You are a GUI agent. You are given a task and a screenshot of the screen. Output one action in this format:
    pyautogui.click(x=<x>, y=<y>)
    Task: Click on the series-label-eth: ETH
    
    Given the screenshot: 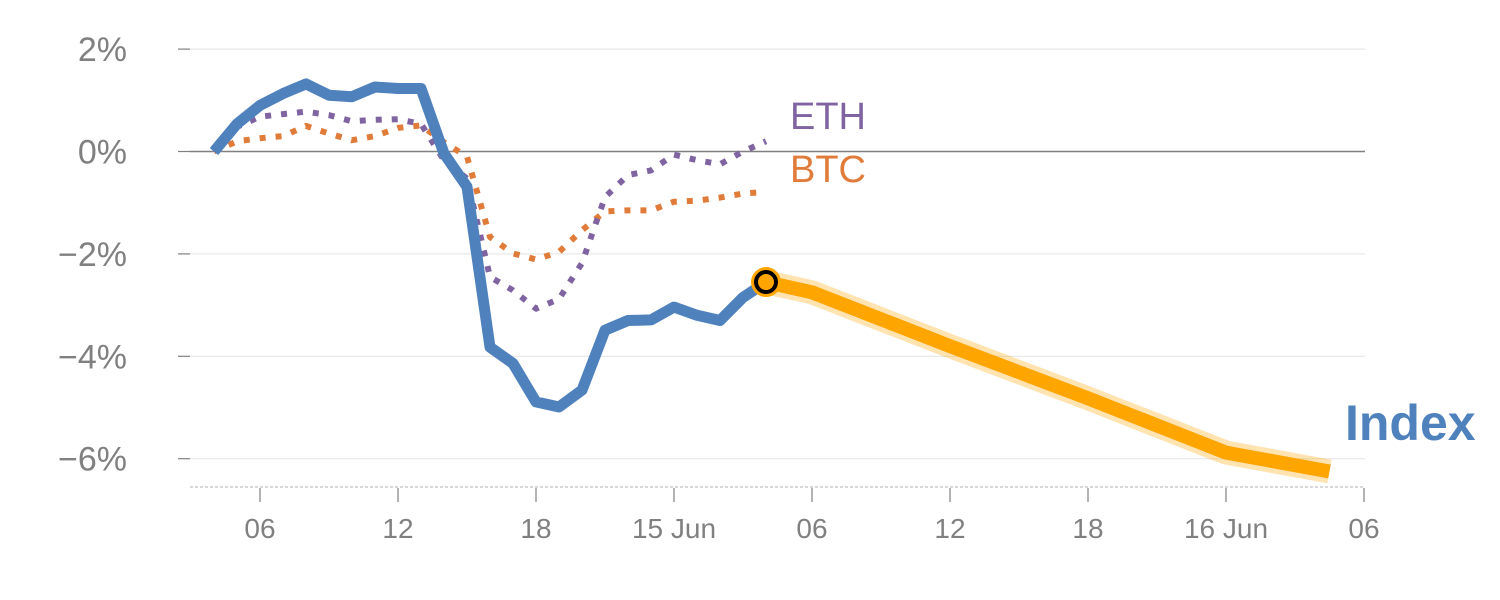 What is the action you would take?
    pyautogui.click(x=828, y=117)
    